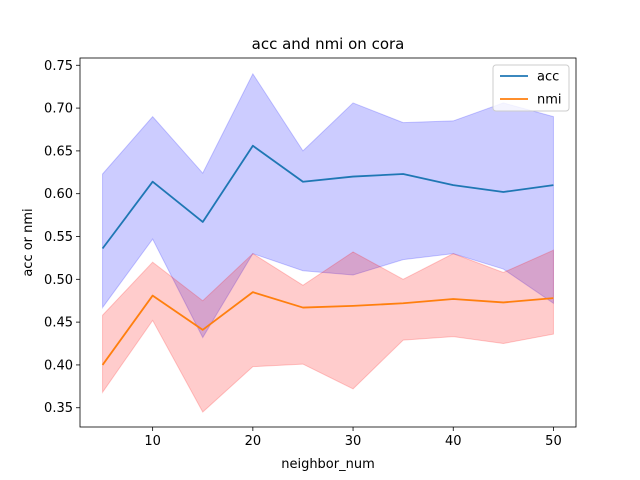 The width and height of the screenshot is (640, 480). I want to click on x-tick-label: 40, so click(453, 441).